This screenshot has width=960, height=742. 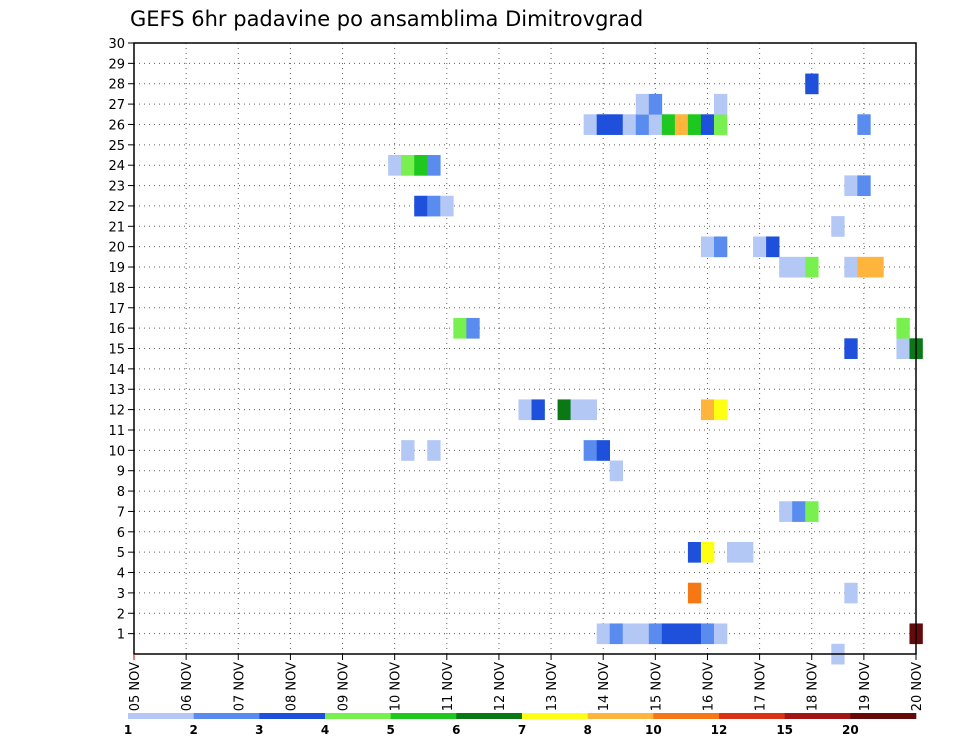 What do you see at coordinates (116, 146) in the screenshot?
I see `y-tick-label: 25` at bounding box center [116, 146].